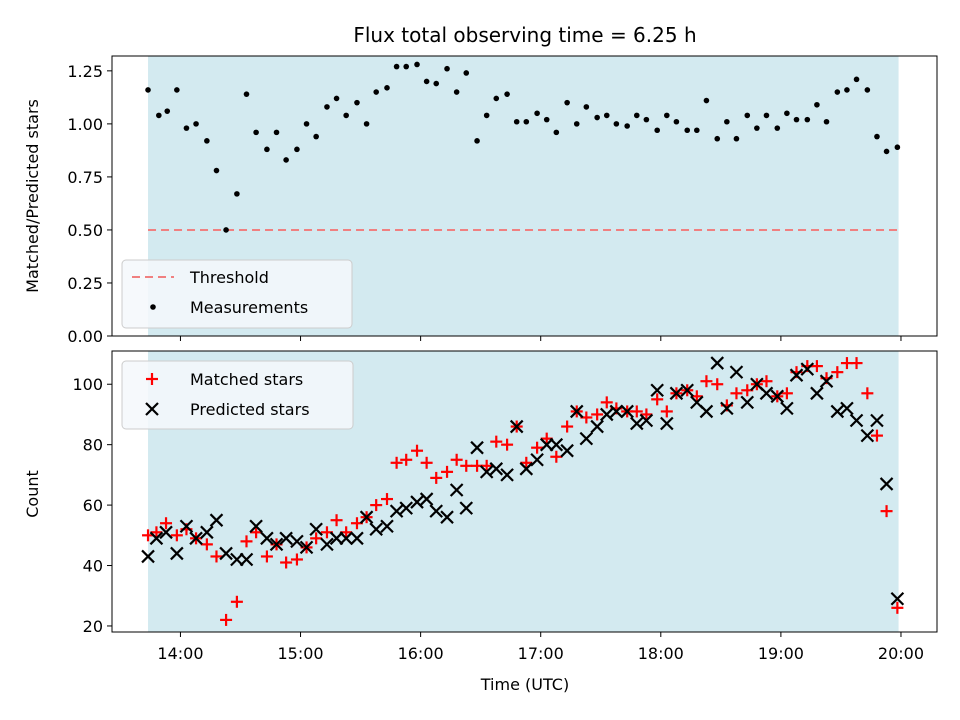 The image size is (960, 720). Describe the element at coordinates (93, 505) in the screenshot. I see `bottom-y-tick-label: 60` at that location.